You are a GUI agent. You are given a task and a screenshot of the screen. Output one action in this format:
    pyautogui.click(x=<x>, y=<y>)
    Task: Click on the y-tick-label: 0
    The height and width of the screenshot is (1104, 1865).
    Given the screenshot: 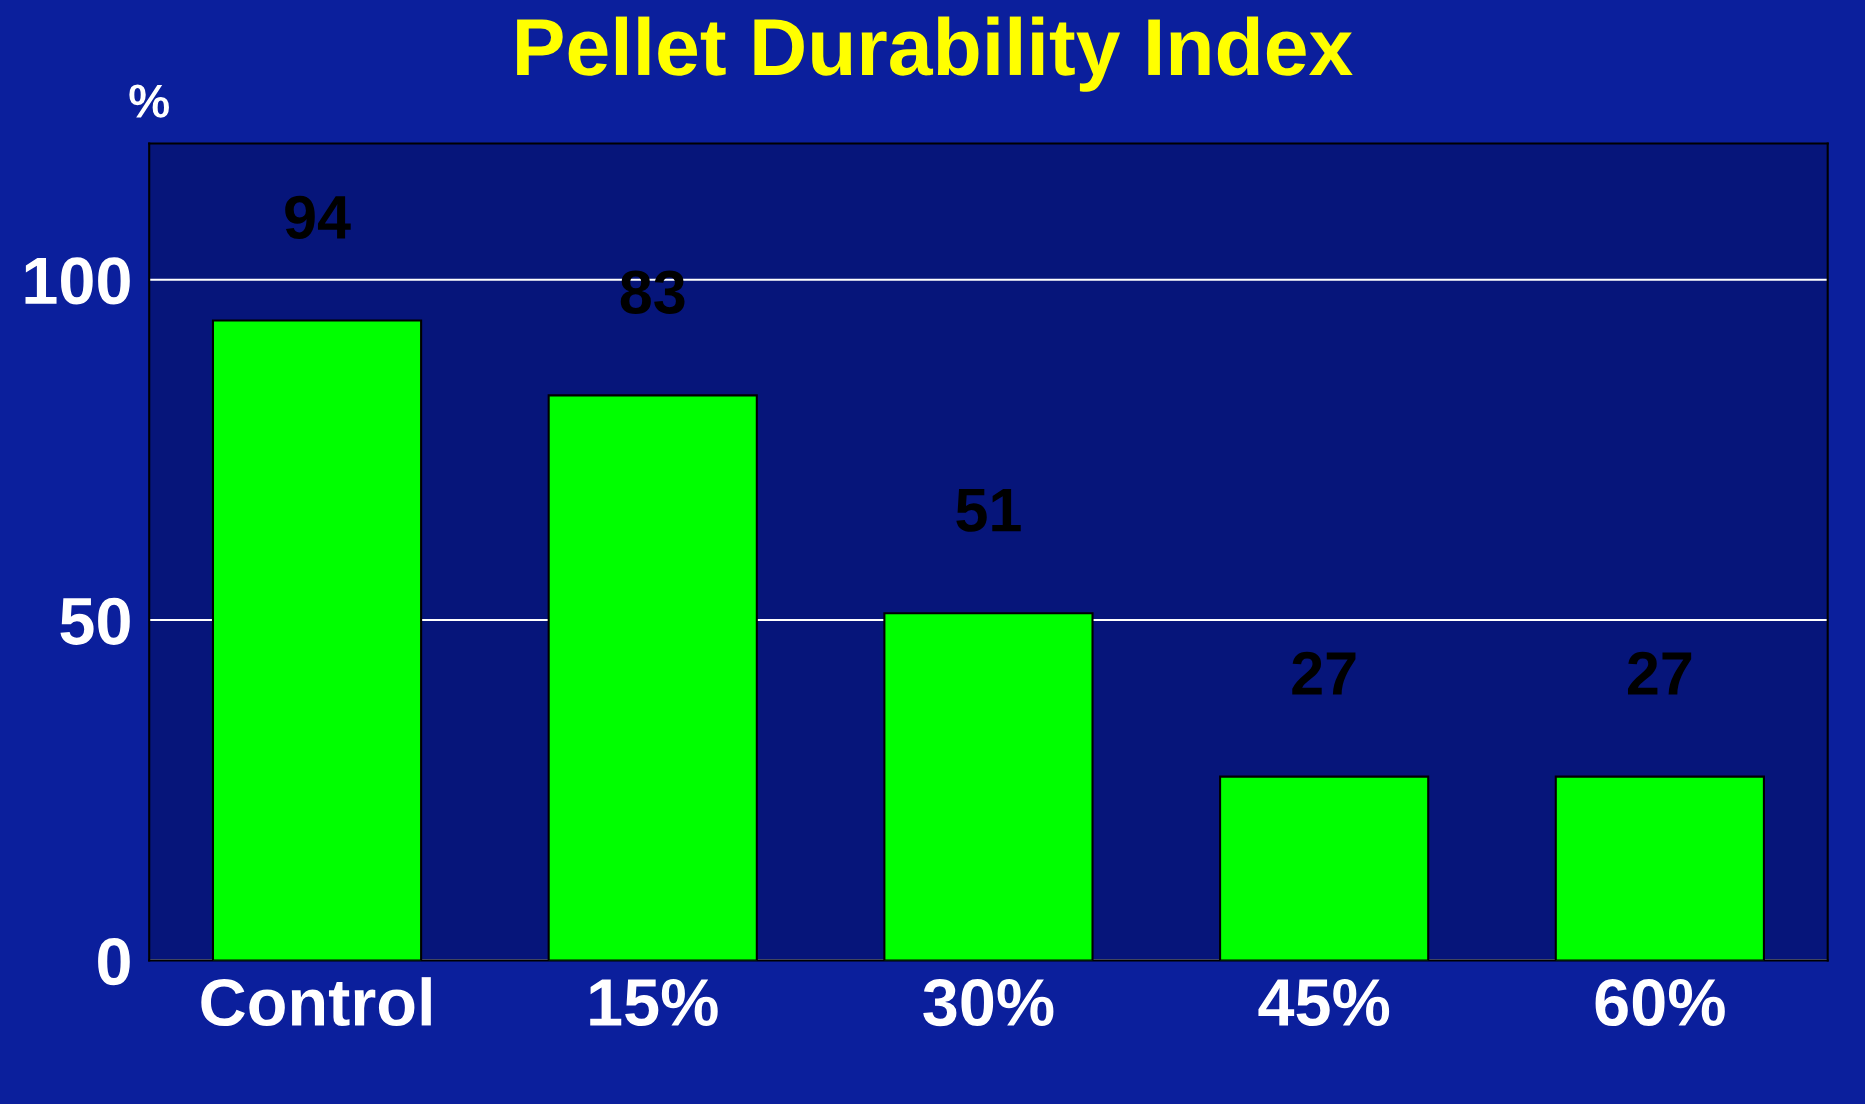 What is the action you would take?
    pyautogui.click(x=114, y=962)
    